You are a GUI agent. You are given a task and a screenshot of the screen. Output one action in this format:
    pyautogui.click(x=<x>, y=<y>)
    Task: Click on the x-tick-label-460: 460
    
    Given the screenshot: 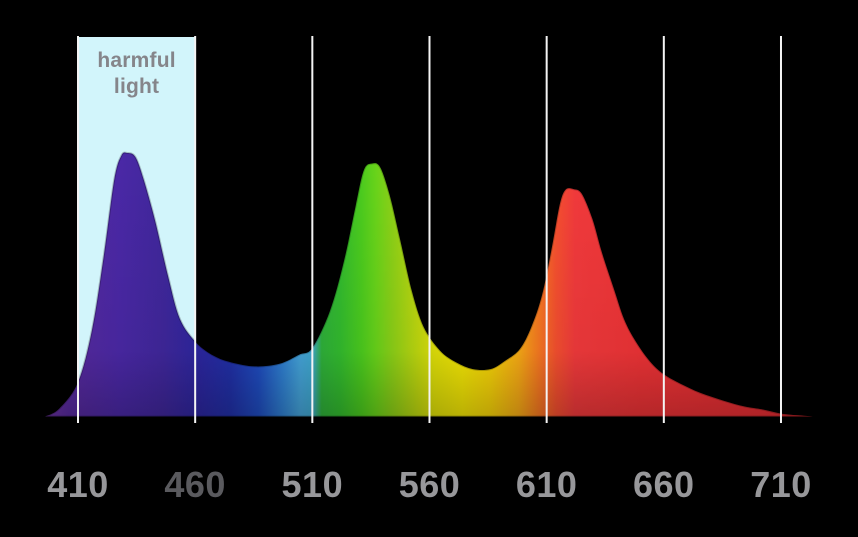 What is the action you would take?
    pyautogui.click(x=195, y=484)
    